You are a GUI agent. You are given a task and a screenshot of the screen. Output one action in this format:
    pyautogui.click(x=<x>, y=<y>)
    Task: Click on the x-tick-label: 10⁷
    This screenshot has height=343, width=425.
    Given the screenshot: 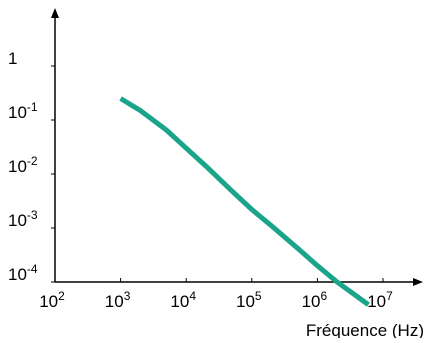 What is the action you would take?
    pyautogui.click(x=380, y=300)
    